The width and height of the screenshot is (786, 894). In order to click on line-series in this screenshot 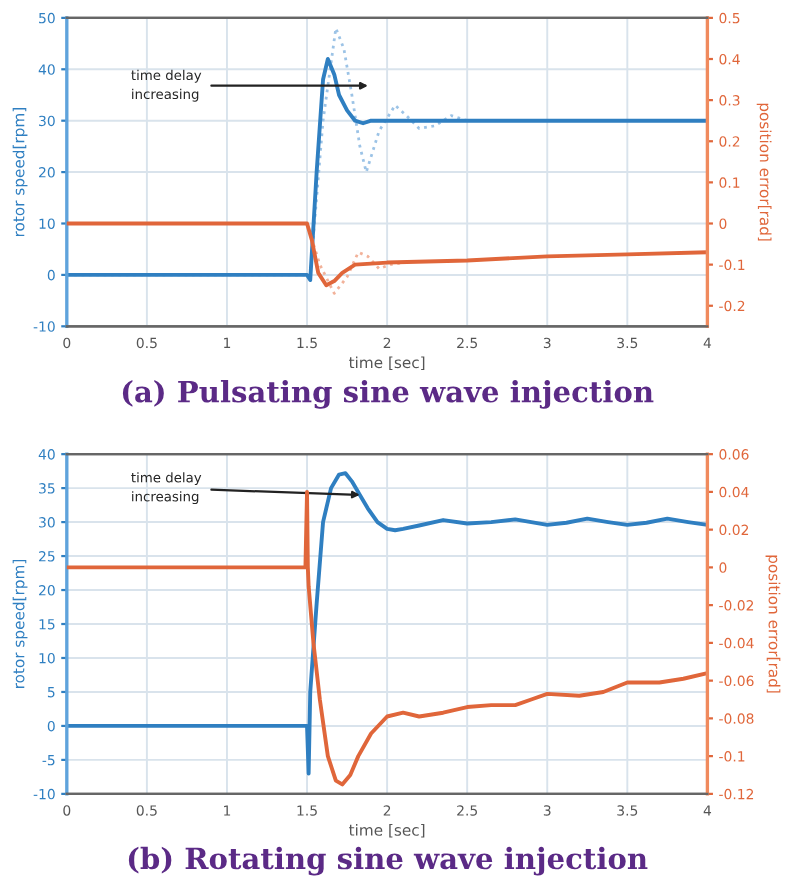, I will do `click(387, 254)`.